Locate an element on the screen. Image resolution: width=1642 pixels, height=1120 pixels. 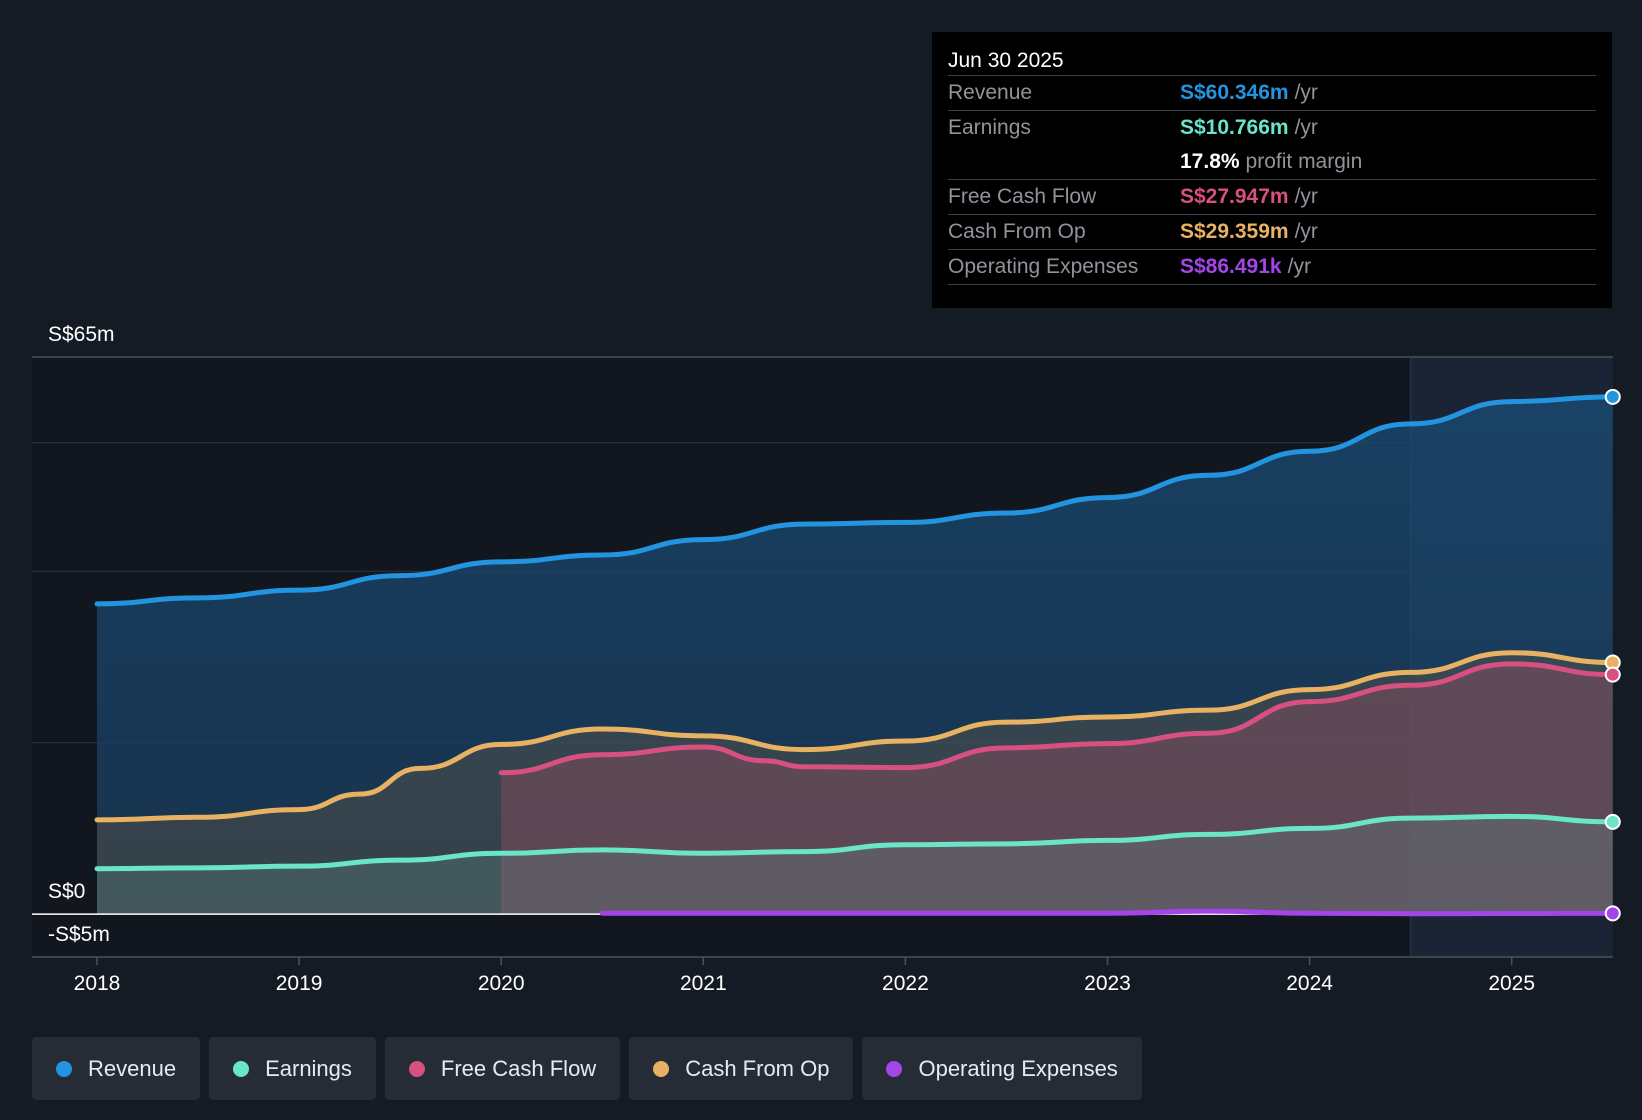
earnings-line is located at coordinates (855, 842).